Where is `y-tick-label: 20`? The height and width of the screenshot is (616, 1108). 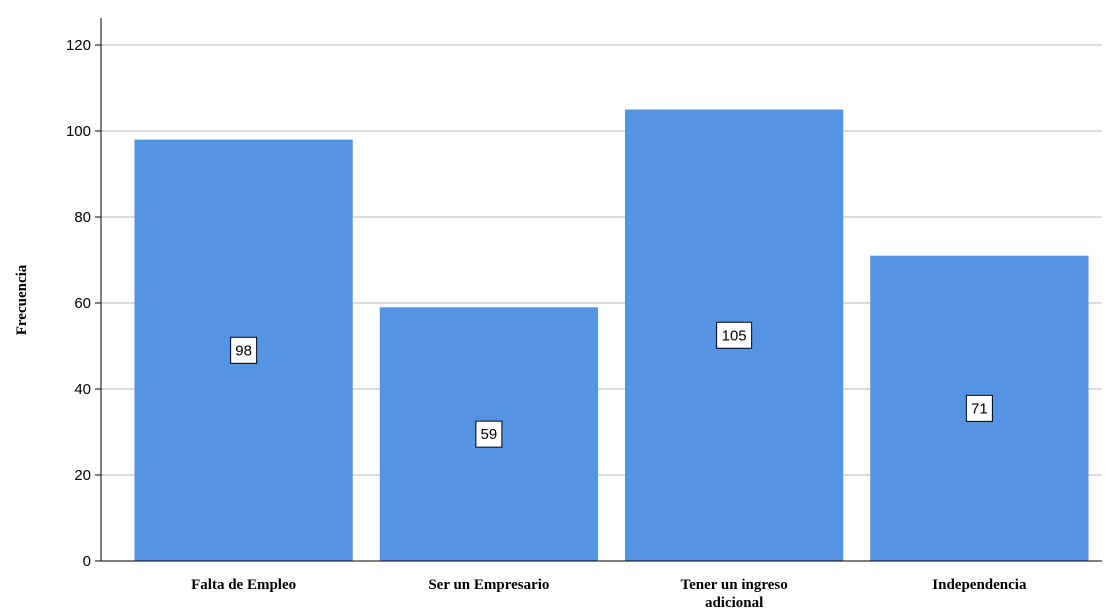
y-tick-label: 20 is located at coordinates (82, 475).